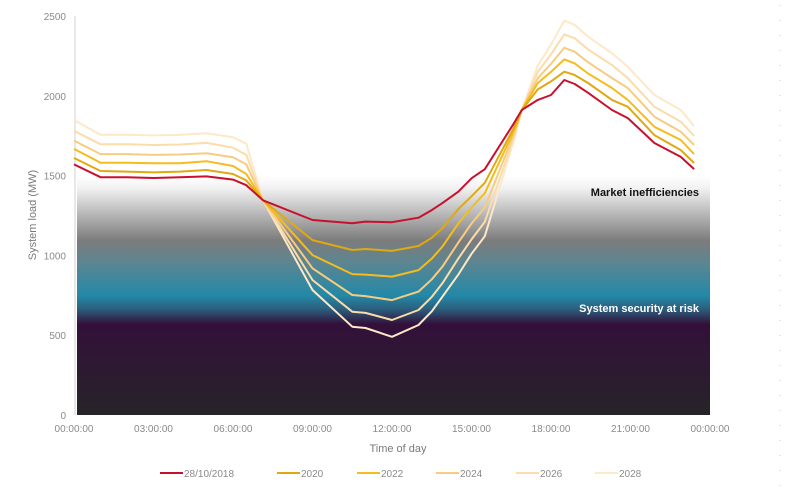  Describe the element at coordinates (55, 97) in the screenshot. I see `y-tick-label: 2000` at that location.